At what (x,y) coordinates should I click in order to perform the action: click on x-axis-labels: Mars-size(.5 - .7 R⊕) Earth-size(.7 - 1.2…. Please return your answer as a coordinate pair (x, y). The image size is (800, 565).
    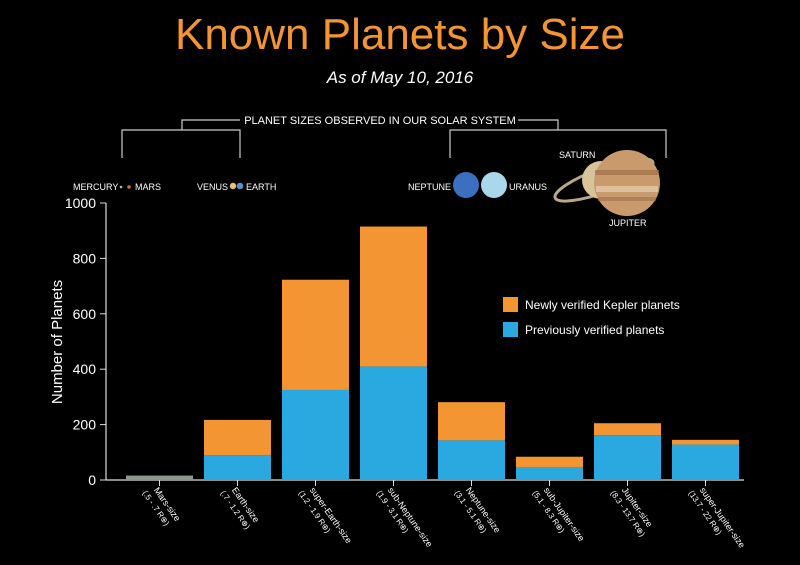
    Looking at the image, I should click on (444, 515).